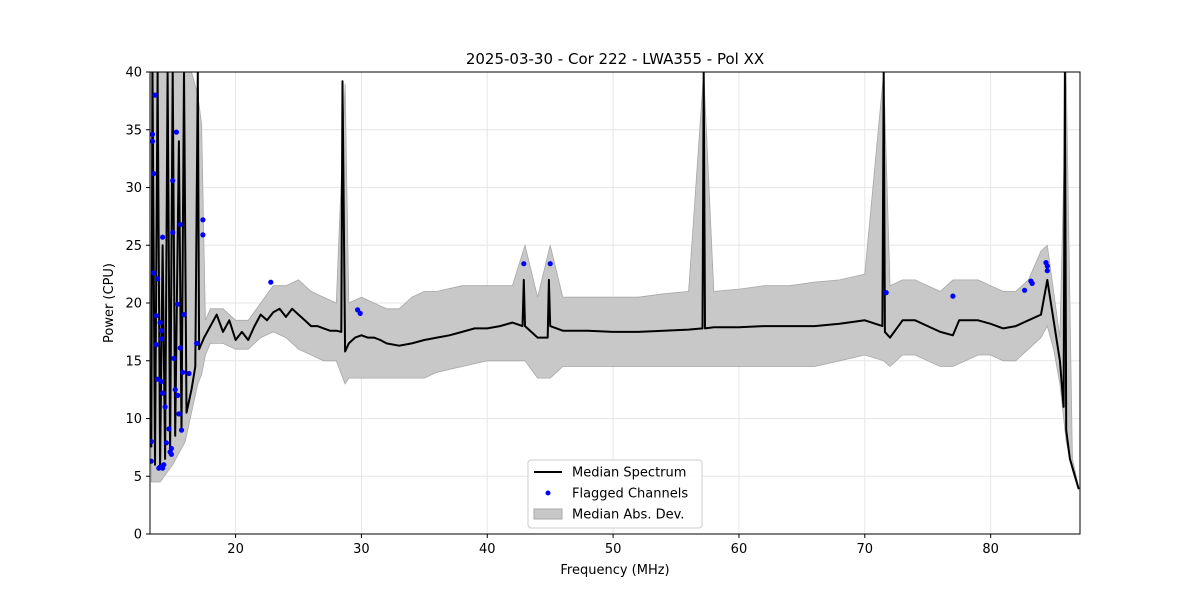 The image size is (1200, 600). I want to click on legend-box, so click(615, 494).